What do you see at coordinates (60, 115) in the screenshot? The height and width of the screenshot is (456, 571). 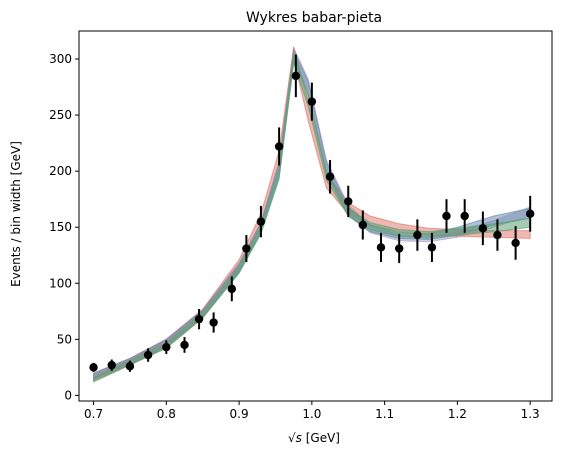 I see `y-tick-label: 250` at bounding box center [60, 115].